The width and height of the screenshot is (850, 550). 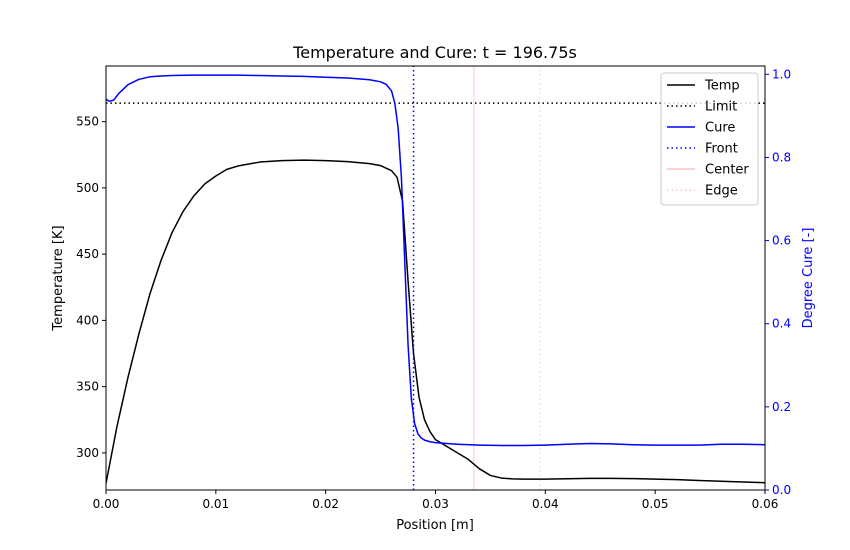 I want to click on x-axis: 0.00 0.01 0.02 0.03 0.04 0.05 0.06, so click(x=436, y=500).